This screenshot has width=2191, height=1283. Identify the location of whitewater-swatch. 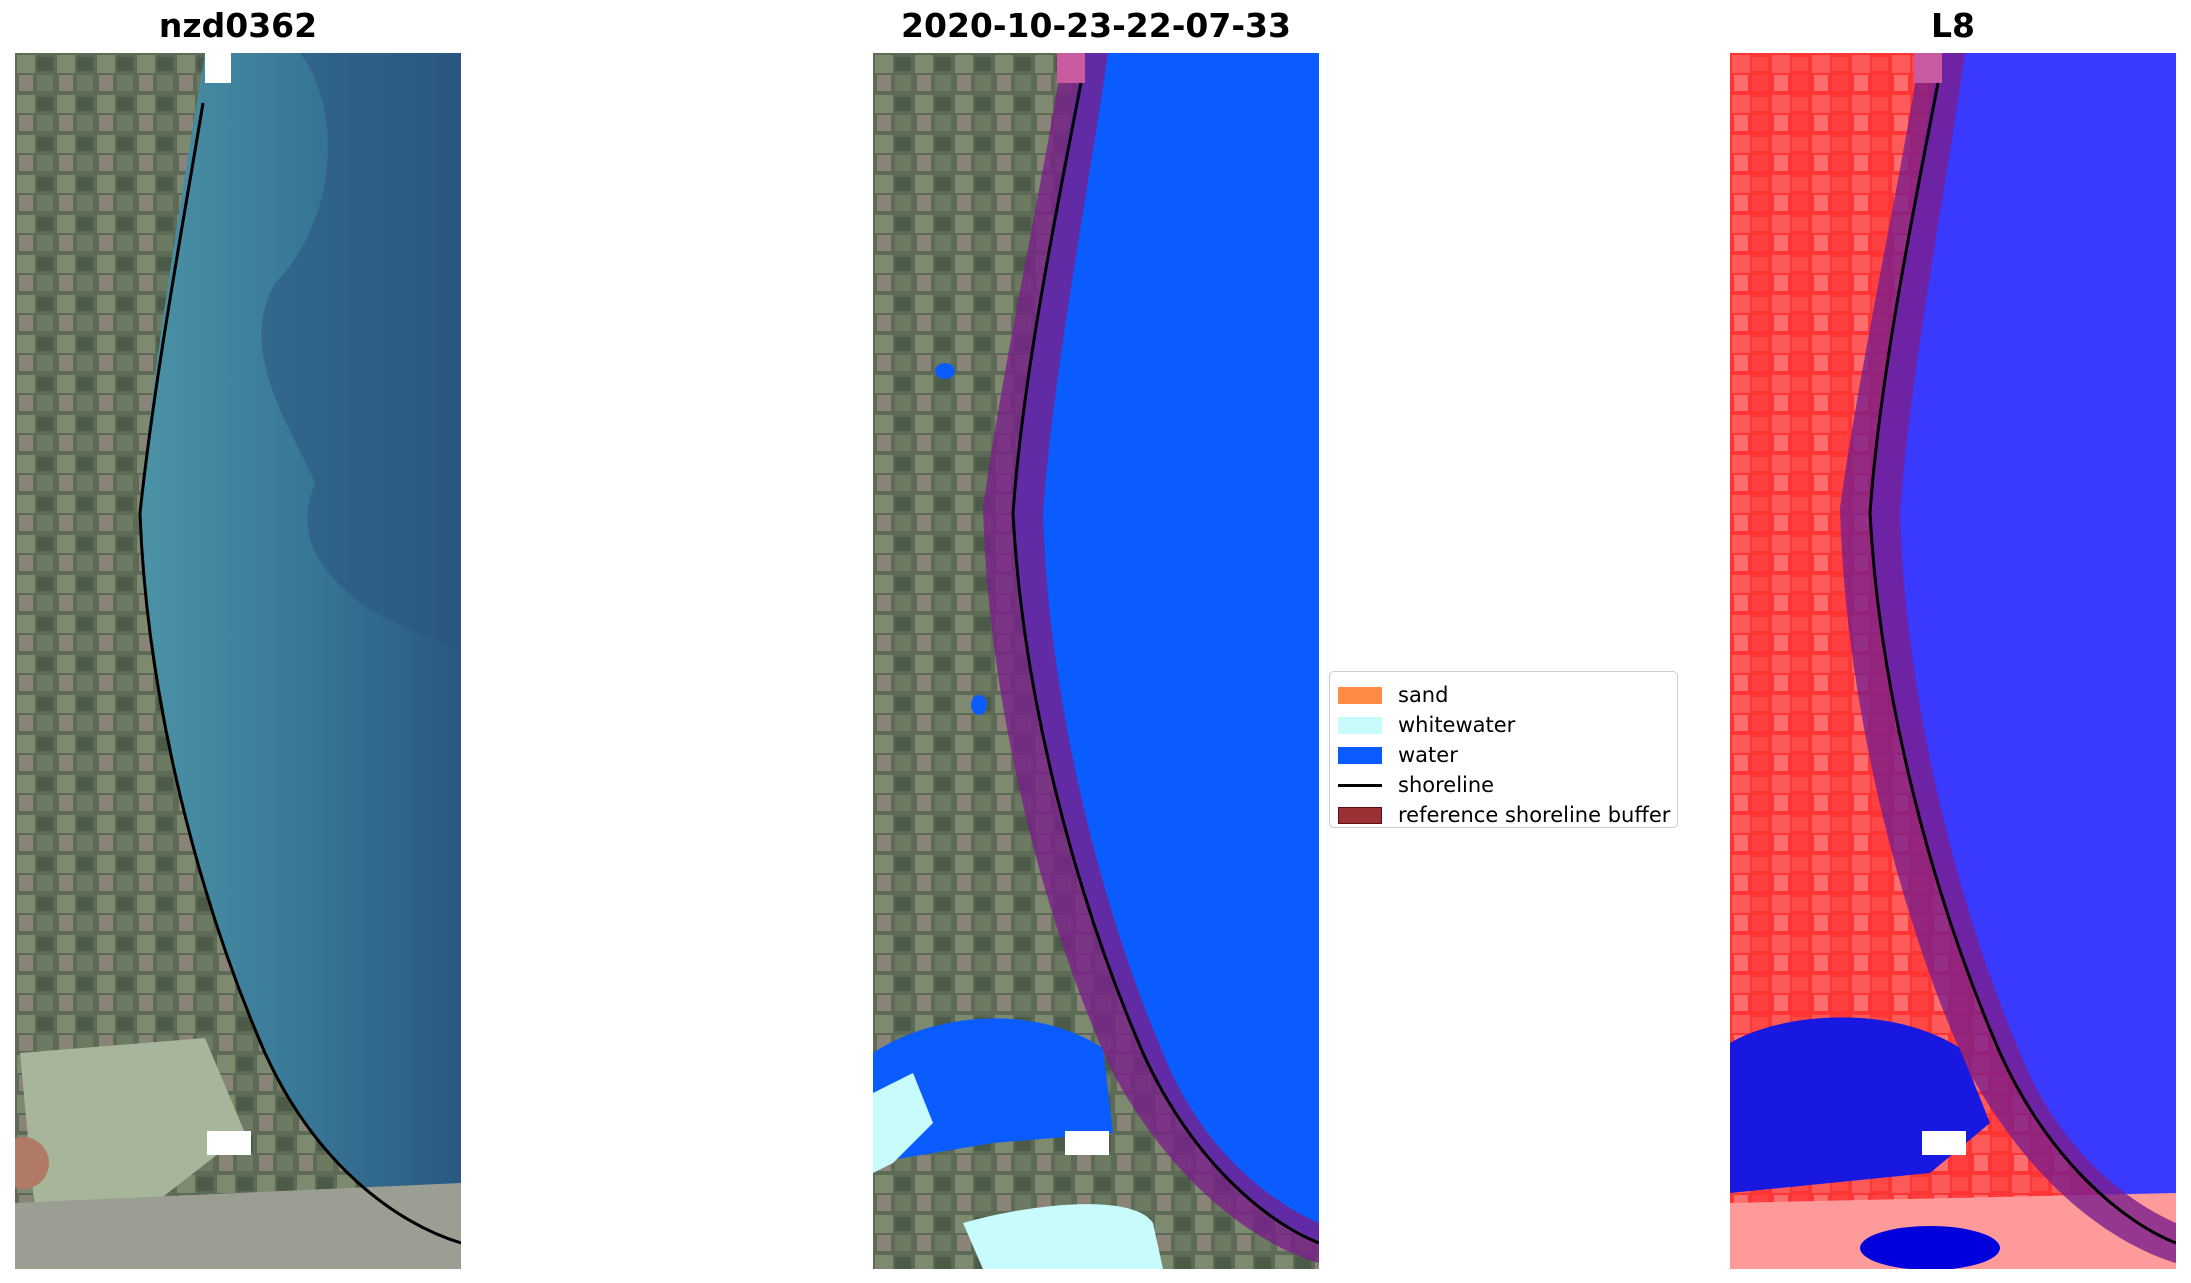
(1360, 725).